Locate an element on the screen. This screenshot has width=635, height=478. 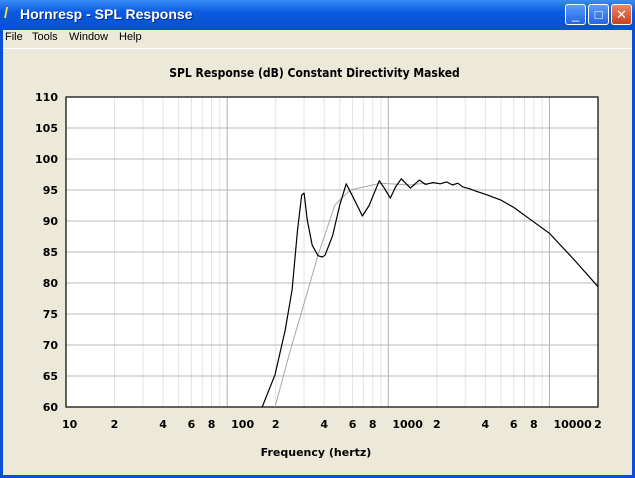
y-tick-label: 75 is located at coordinates (50, 314).